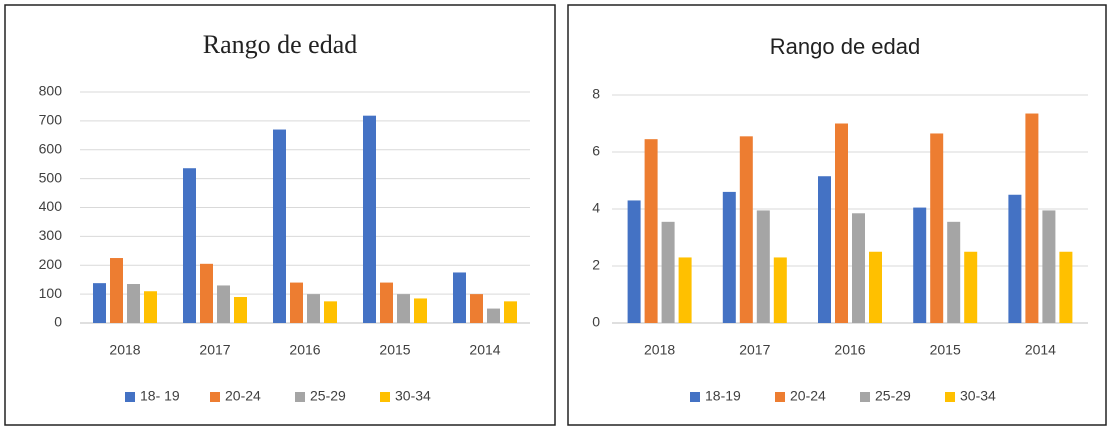 This screenshot has width=1111, height=430. I want to click on legend-label: 18- 19, so click(160, 396).